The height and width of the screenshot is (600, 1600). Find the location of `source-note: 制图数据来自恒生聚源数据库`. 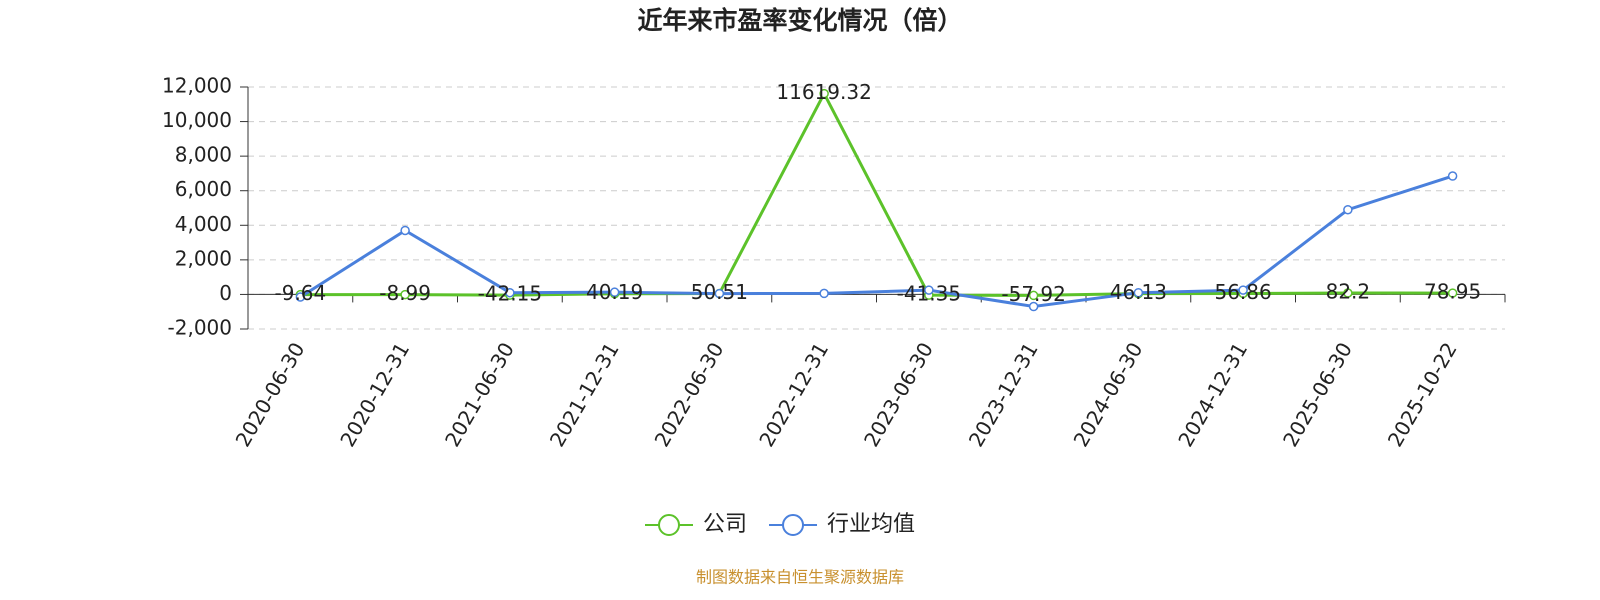

source-note: 制图数据来自恒生聚源数据库 is located at coordinates (800, 577).